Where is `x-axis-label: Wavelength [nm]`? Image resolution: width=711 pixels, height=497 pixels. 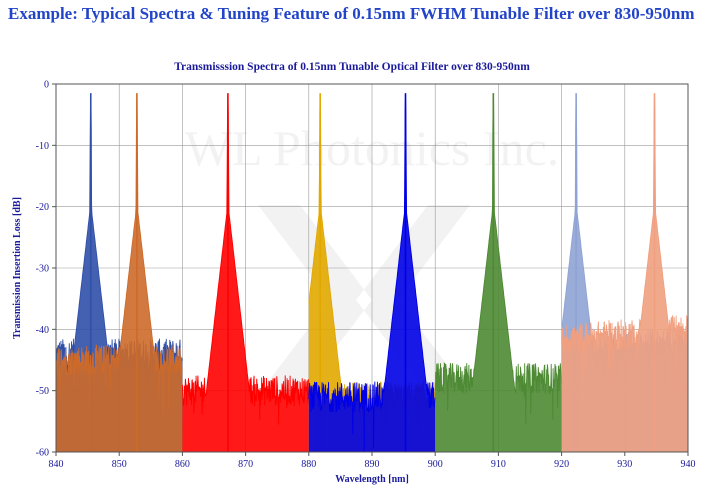
x-axis-label: Wavelength [nm] is located at coordinates (372, 479).